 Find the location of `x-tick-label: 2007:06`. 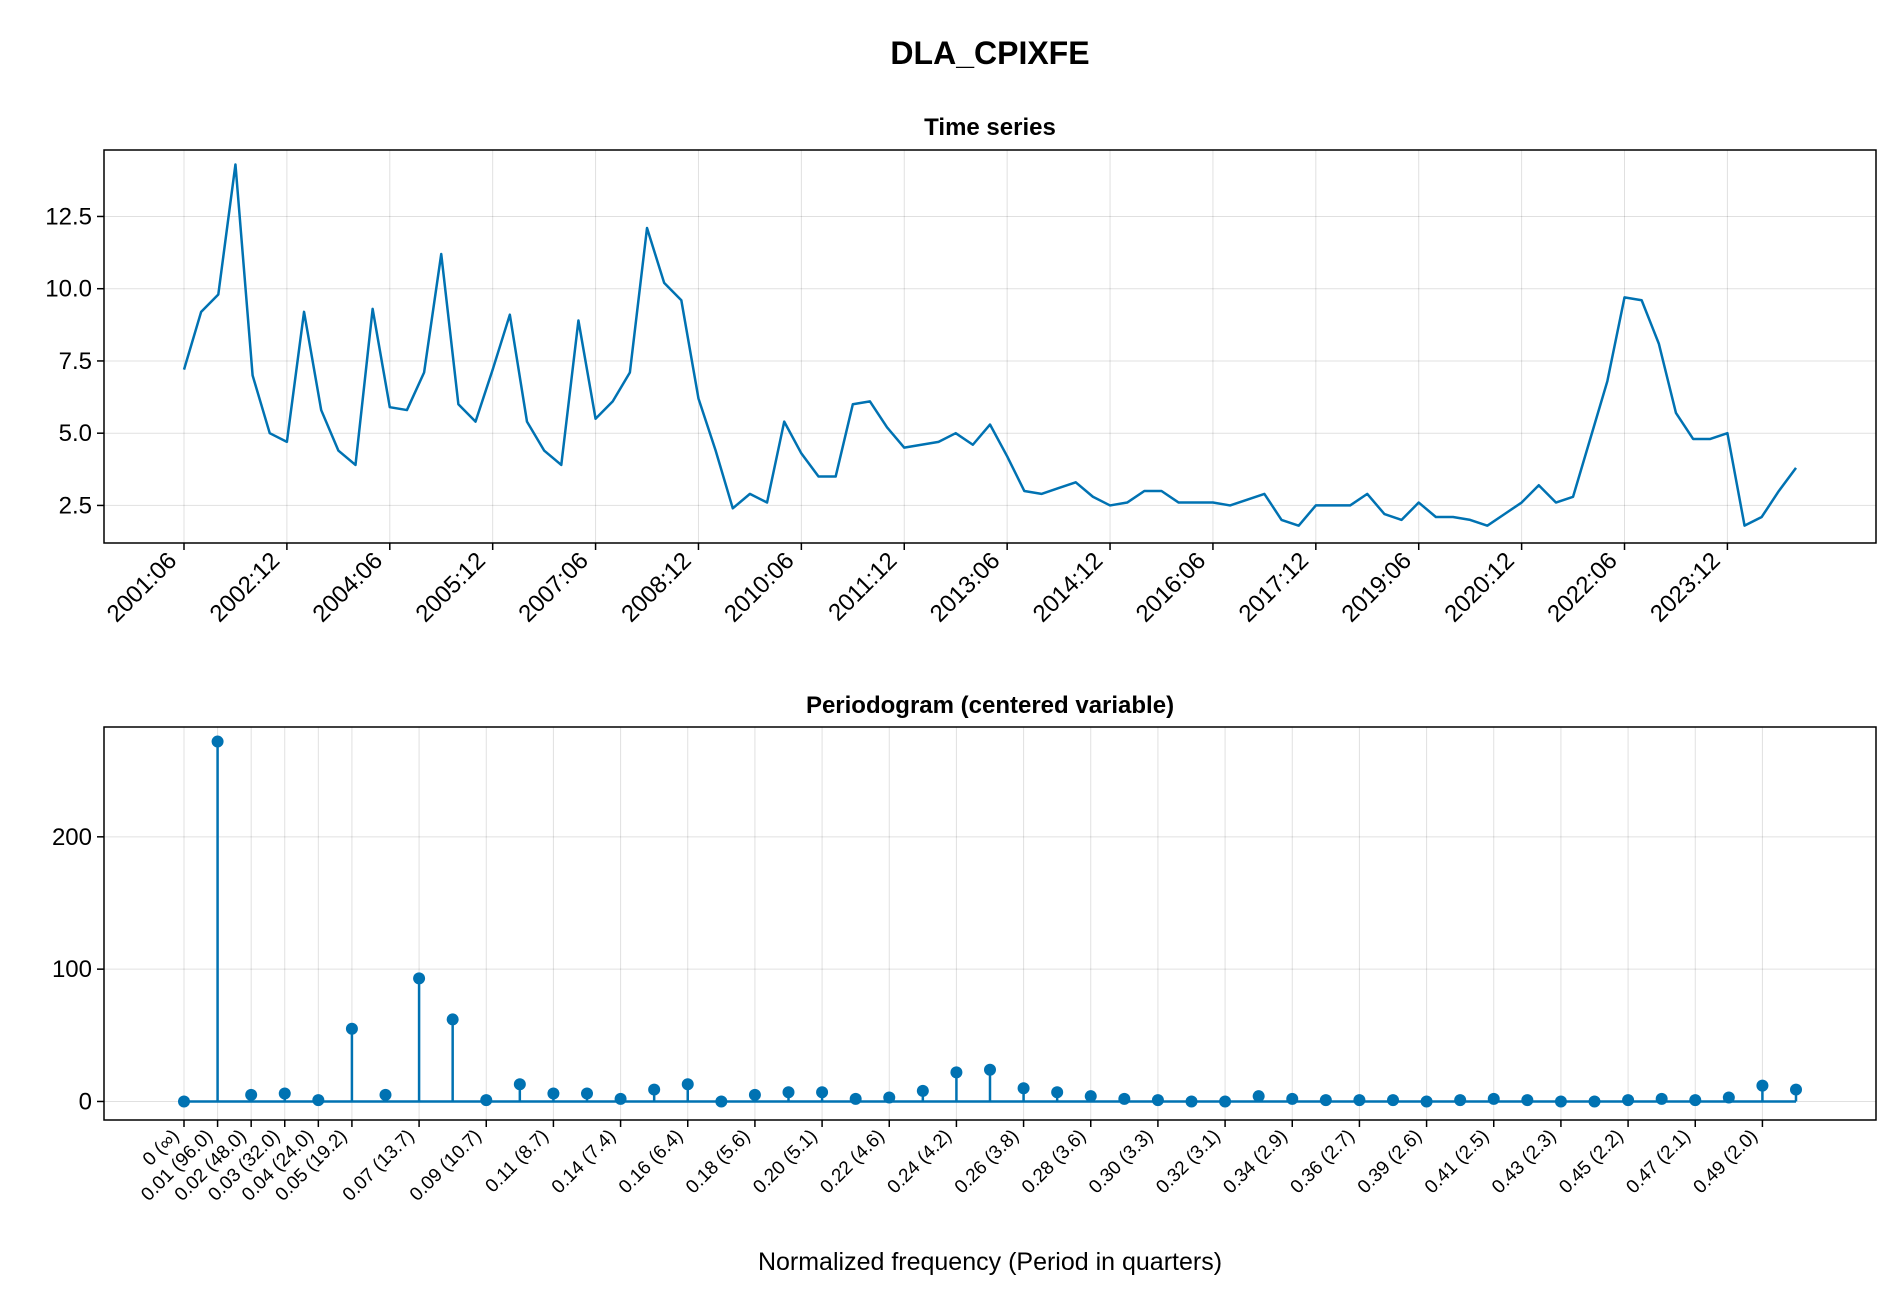

x-tick-label: 2007:06 is located at coordinates (553, 587).